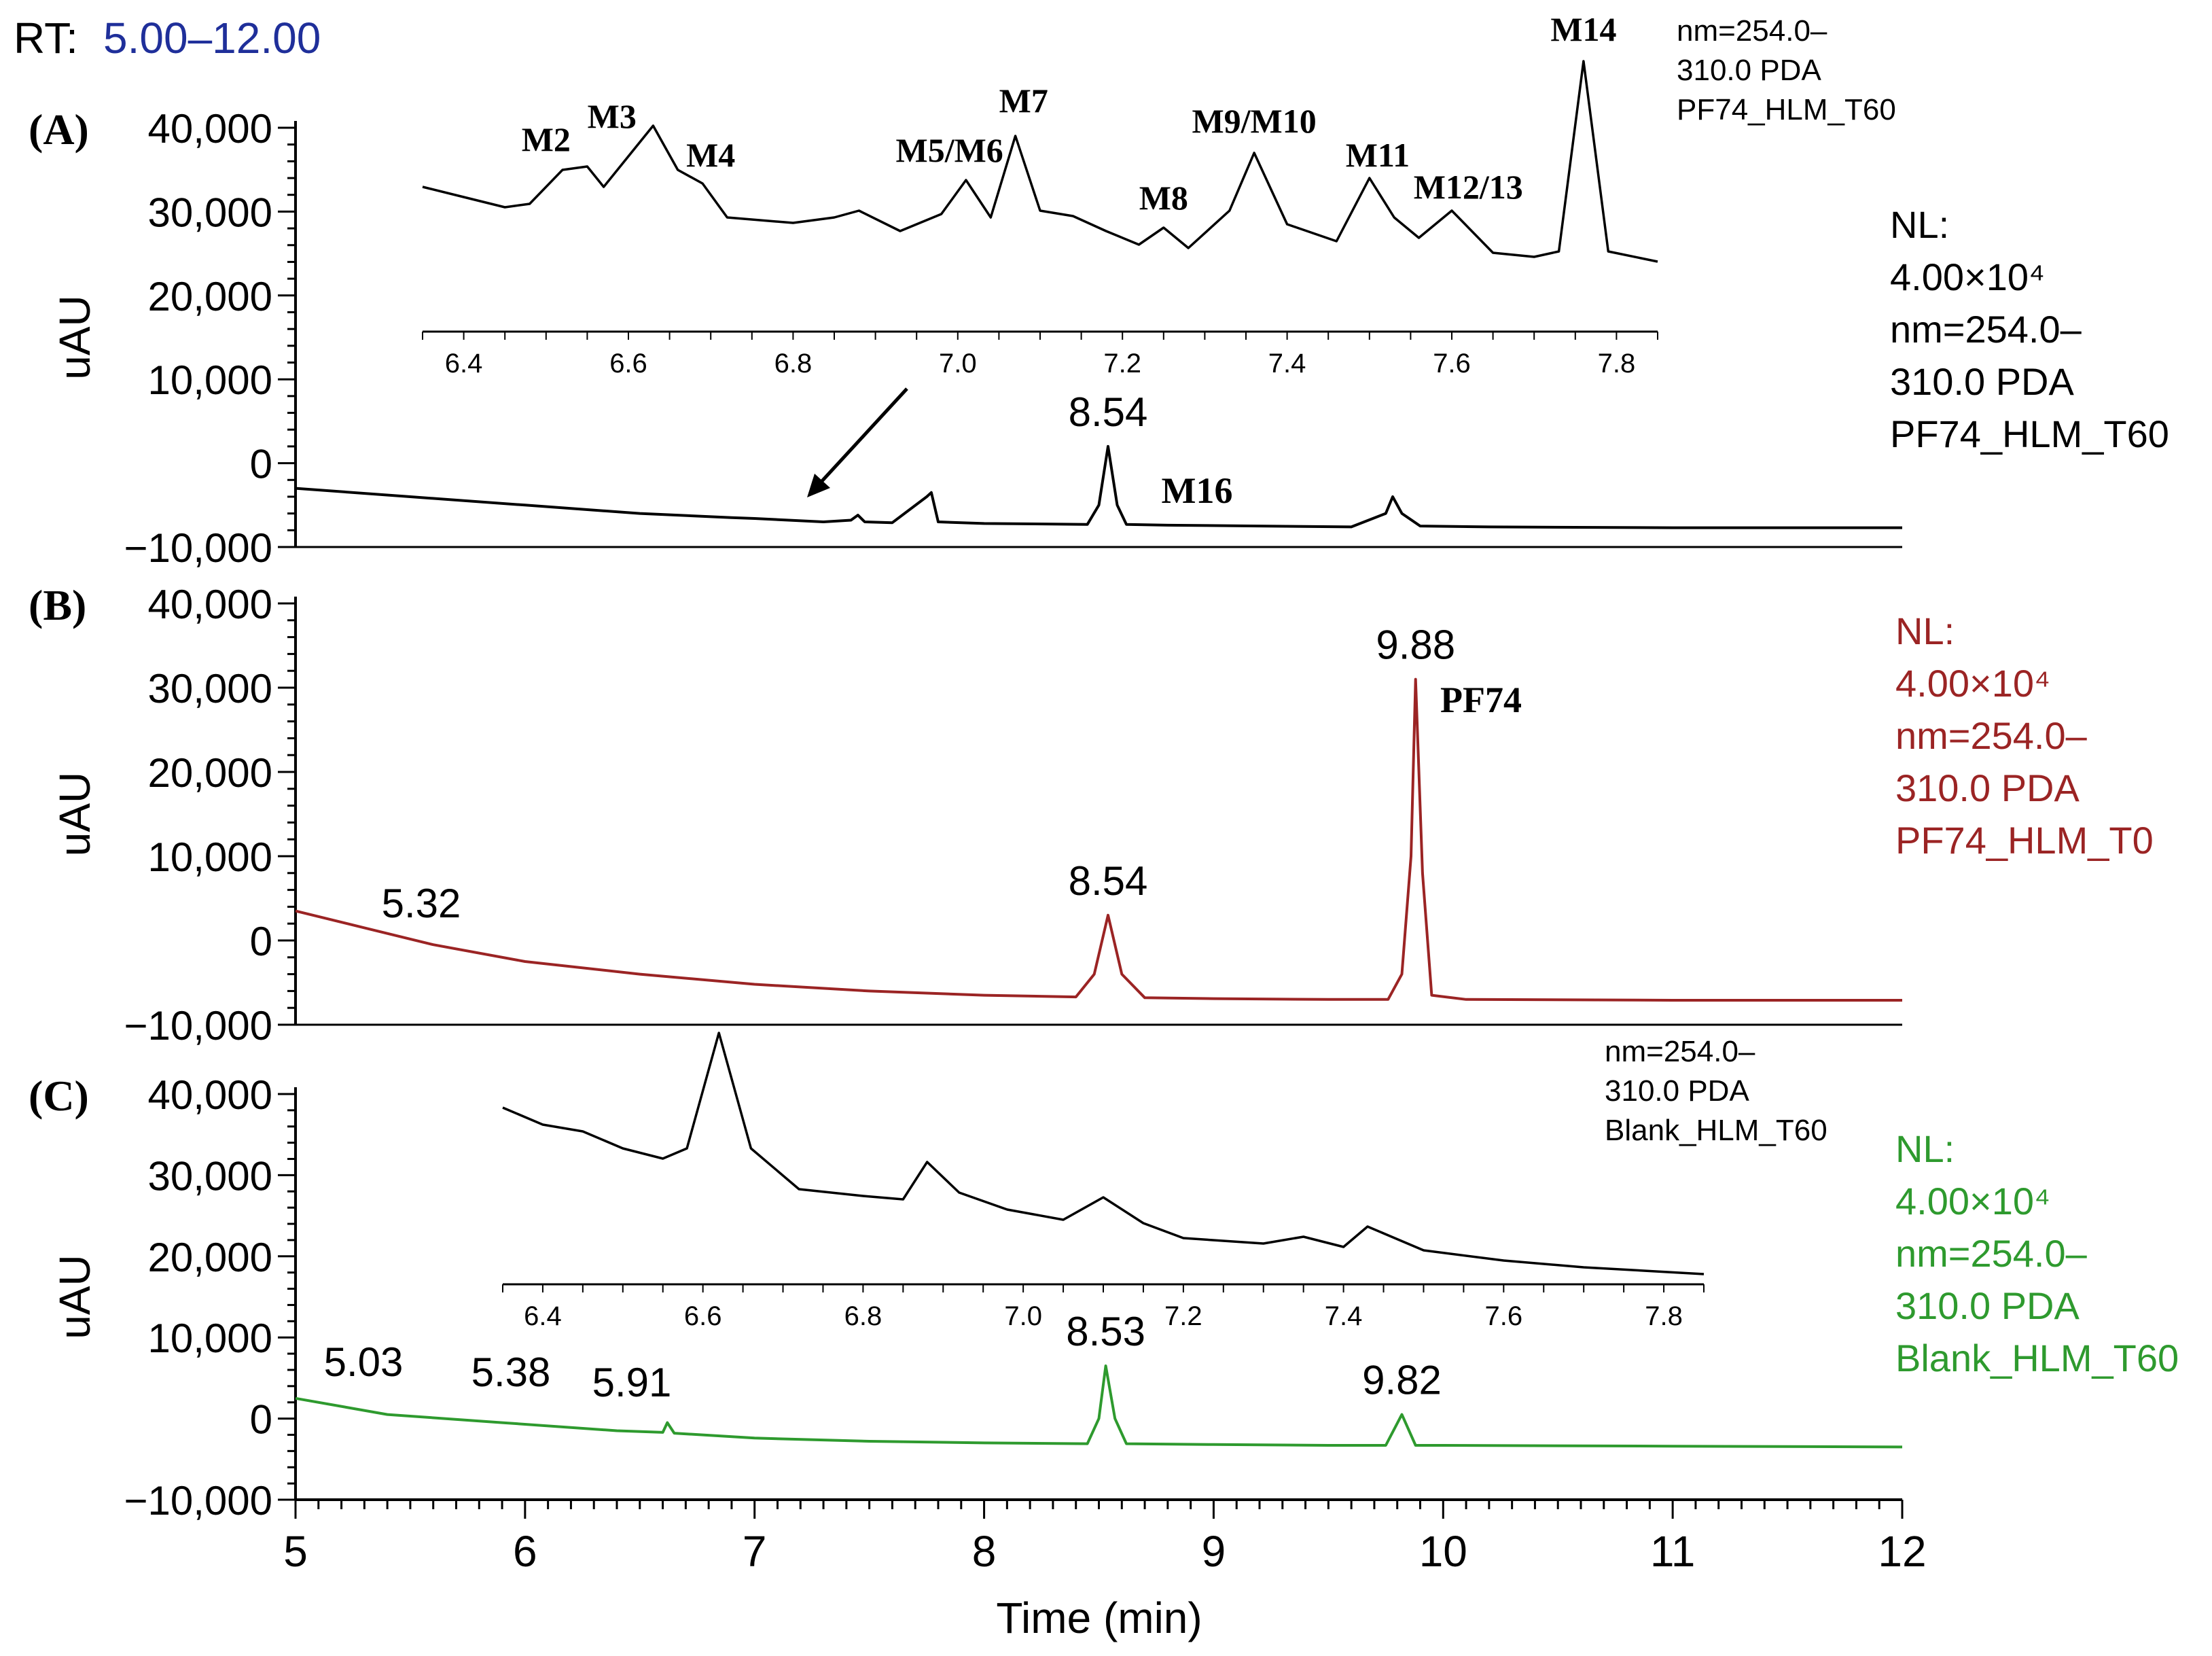 Image resolution: width=2212 pixels, height=1656 pixels. I want to click on metabolite-label: M14, so click(1583, 29).